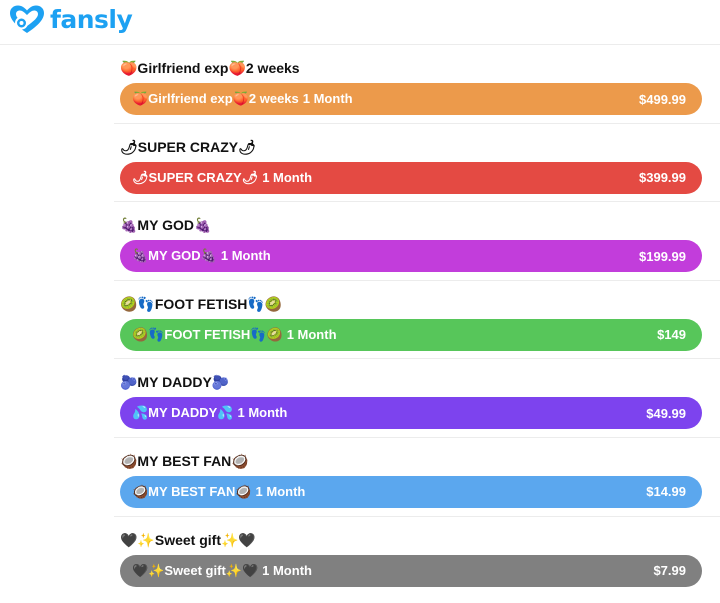  What do you see at coordinates (669, 571) in the screenshot?
I see `subscribe-price: $7.99` at bounding box center [669, 571].